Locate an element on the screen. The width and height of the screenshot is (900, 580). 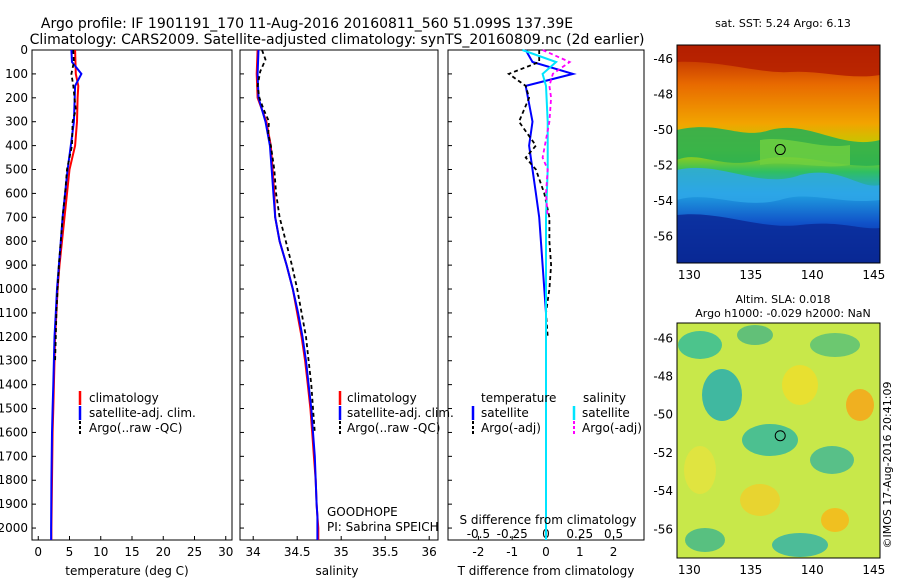
secondary-x-tick-label: -0.5 is located at coordinates (478, 534).